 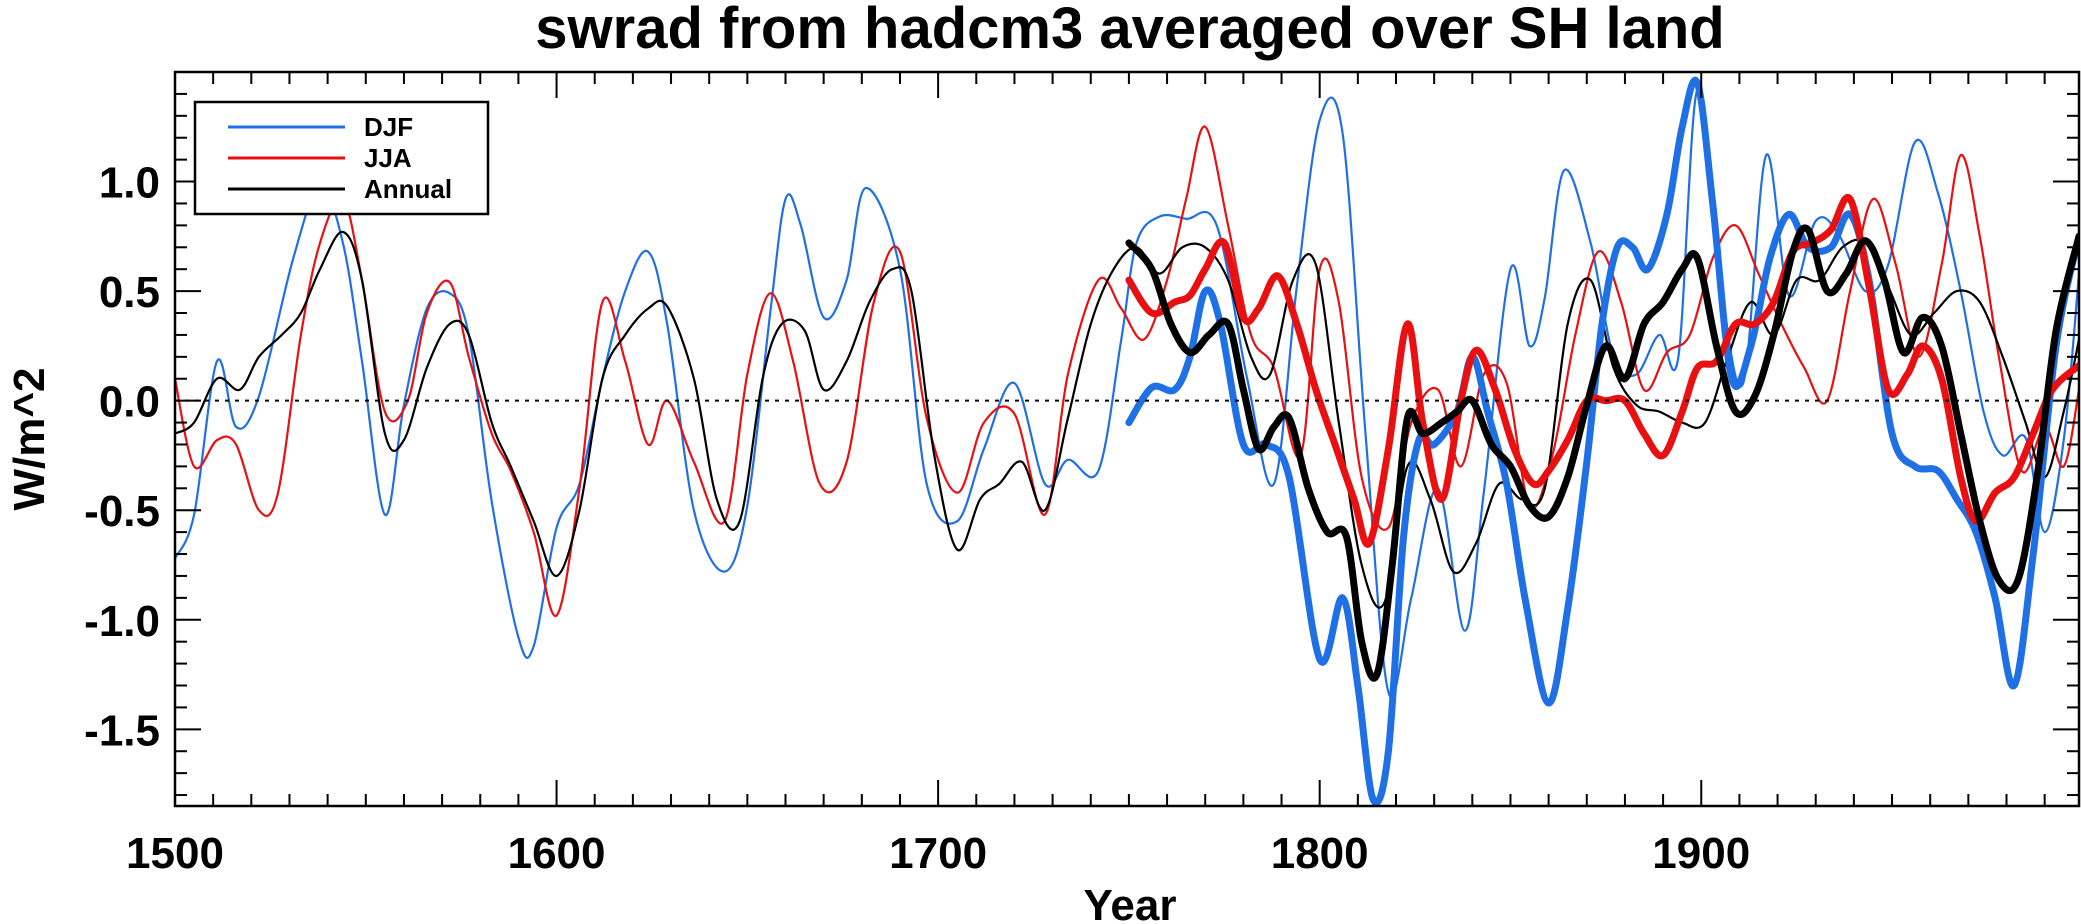 What do you see at coordinates (122, 511) in the screenshot?
I see `y-tick-label: -0.5` at bounding box center [122, 511].